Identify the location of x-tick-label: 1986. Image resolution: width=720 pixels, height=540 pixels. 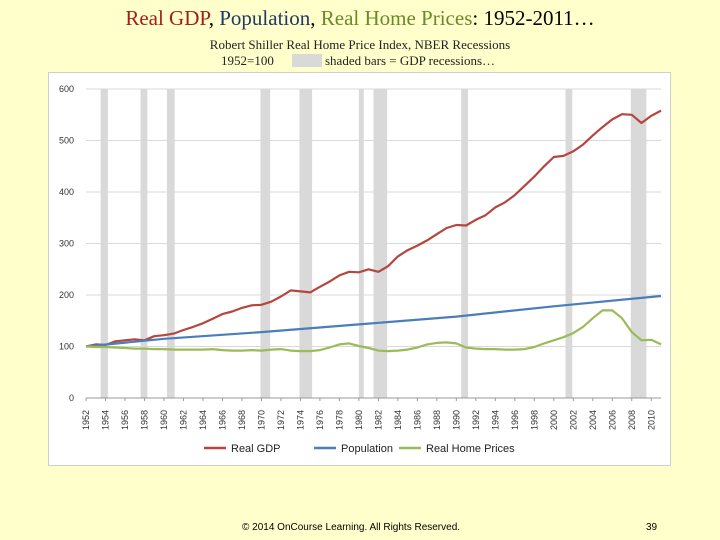
(417, 420).